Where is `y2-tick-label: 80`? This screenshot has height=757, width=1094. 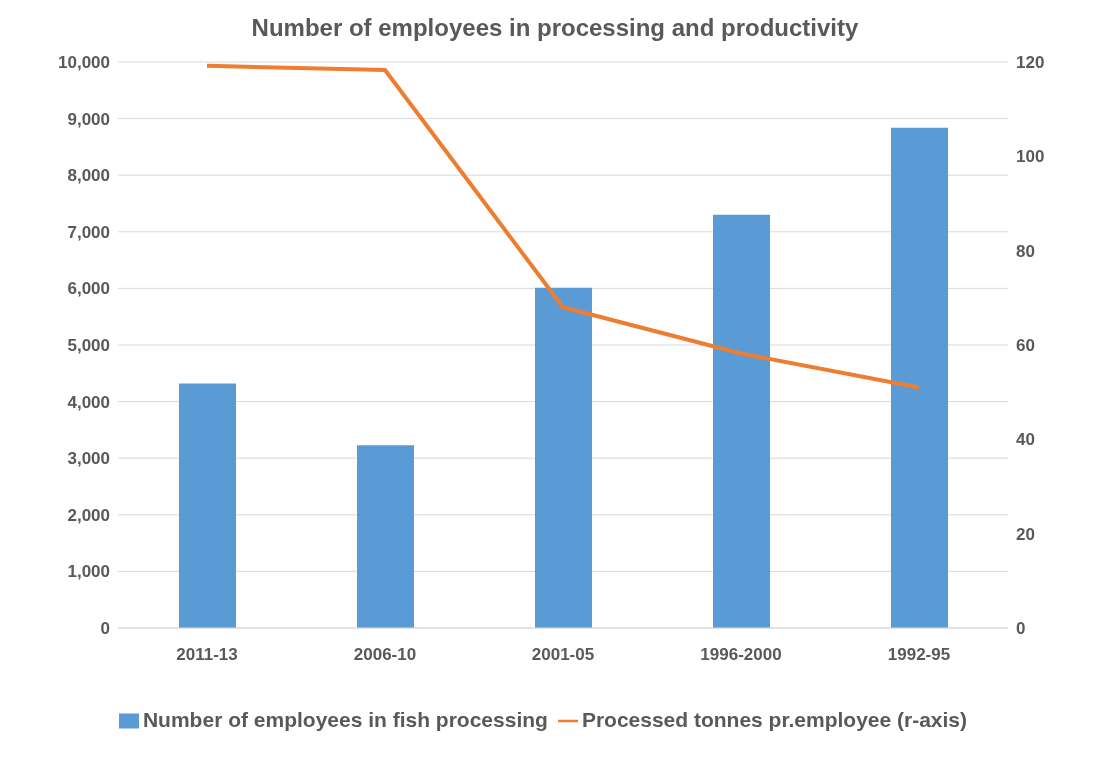
y2-tick-label: 80 is located at coordinates (1025, 251).